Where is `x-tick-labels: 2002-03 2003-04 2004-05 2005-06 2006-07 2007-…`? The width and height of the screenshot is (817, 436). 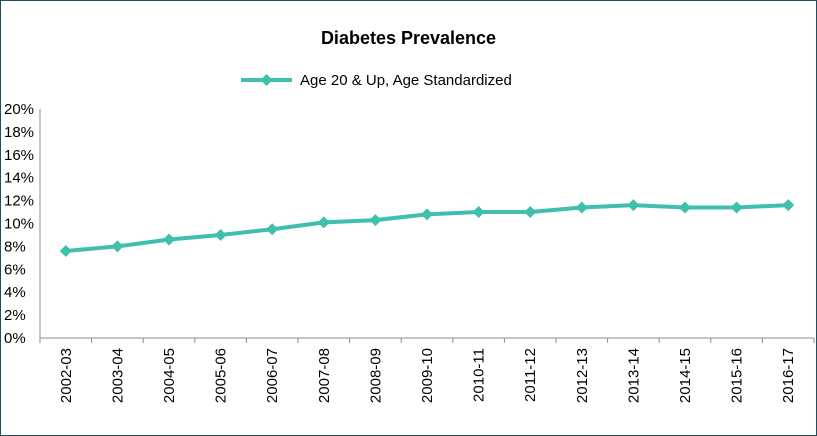
x-tick-labels: 2002-03 2003-04 2004-05 2005-06 2006-07 2007-… is located at coordinates (427, 370).